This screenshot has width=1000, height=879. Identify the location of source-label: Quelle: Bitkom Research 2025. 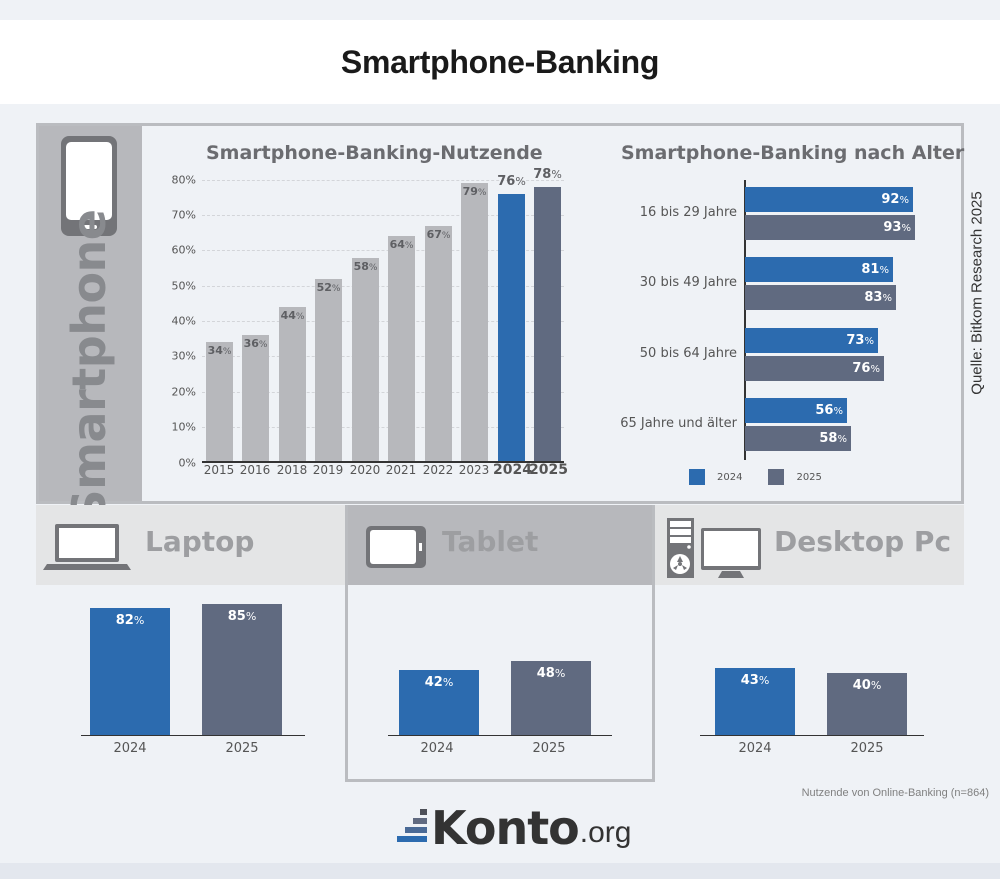
(977, 293).